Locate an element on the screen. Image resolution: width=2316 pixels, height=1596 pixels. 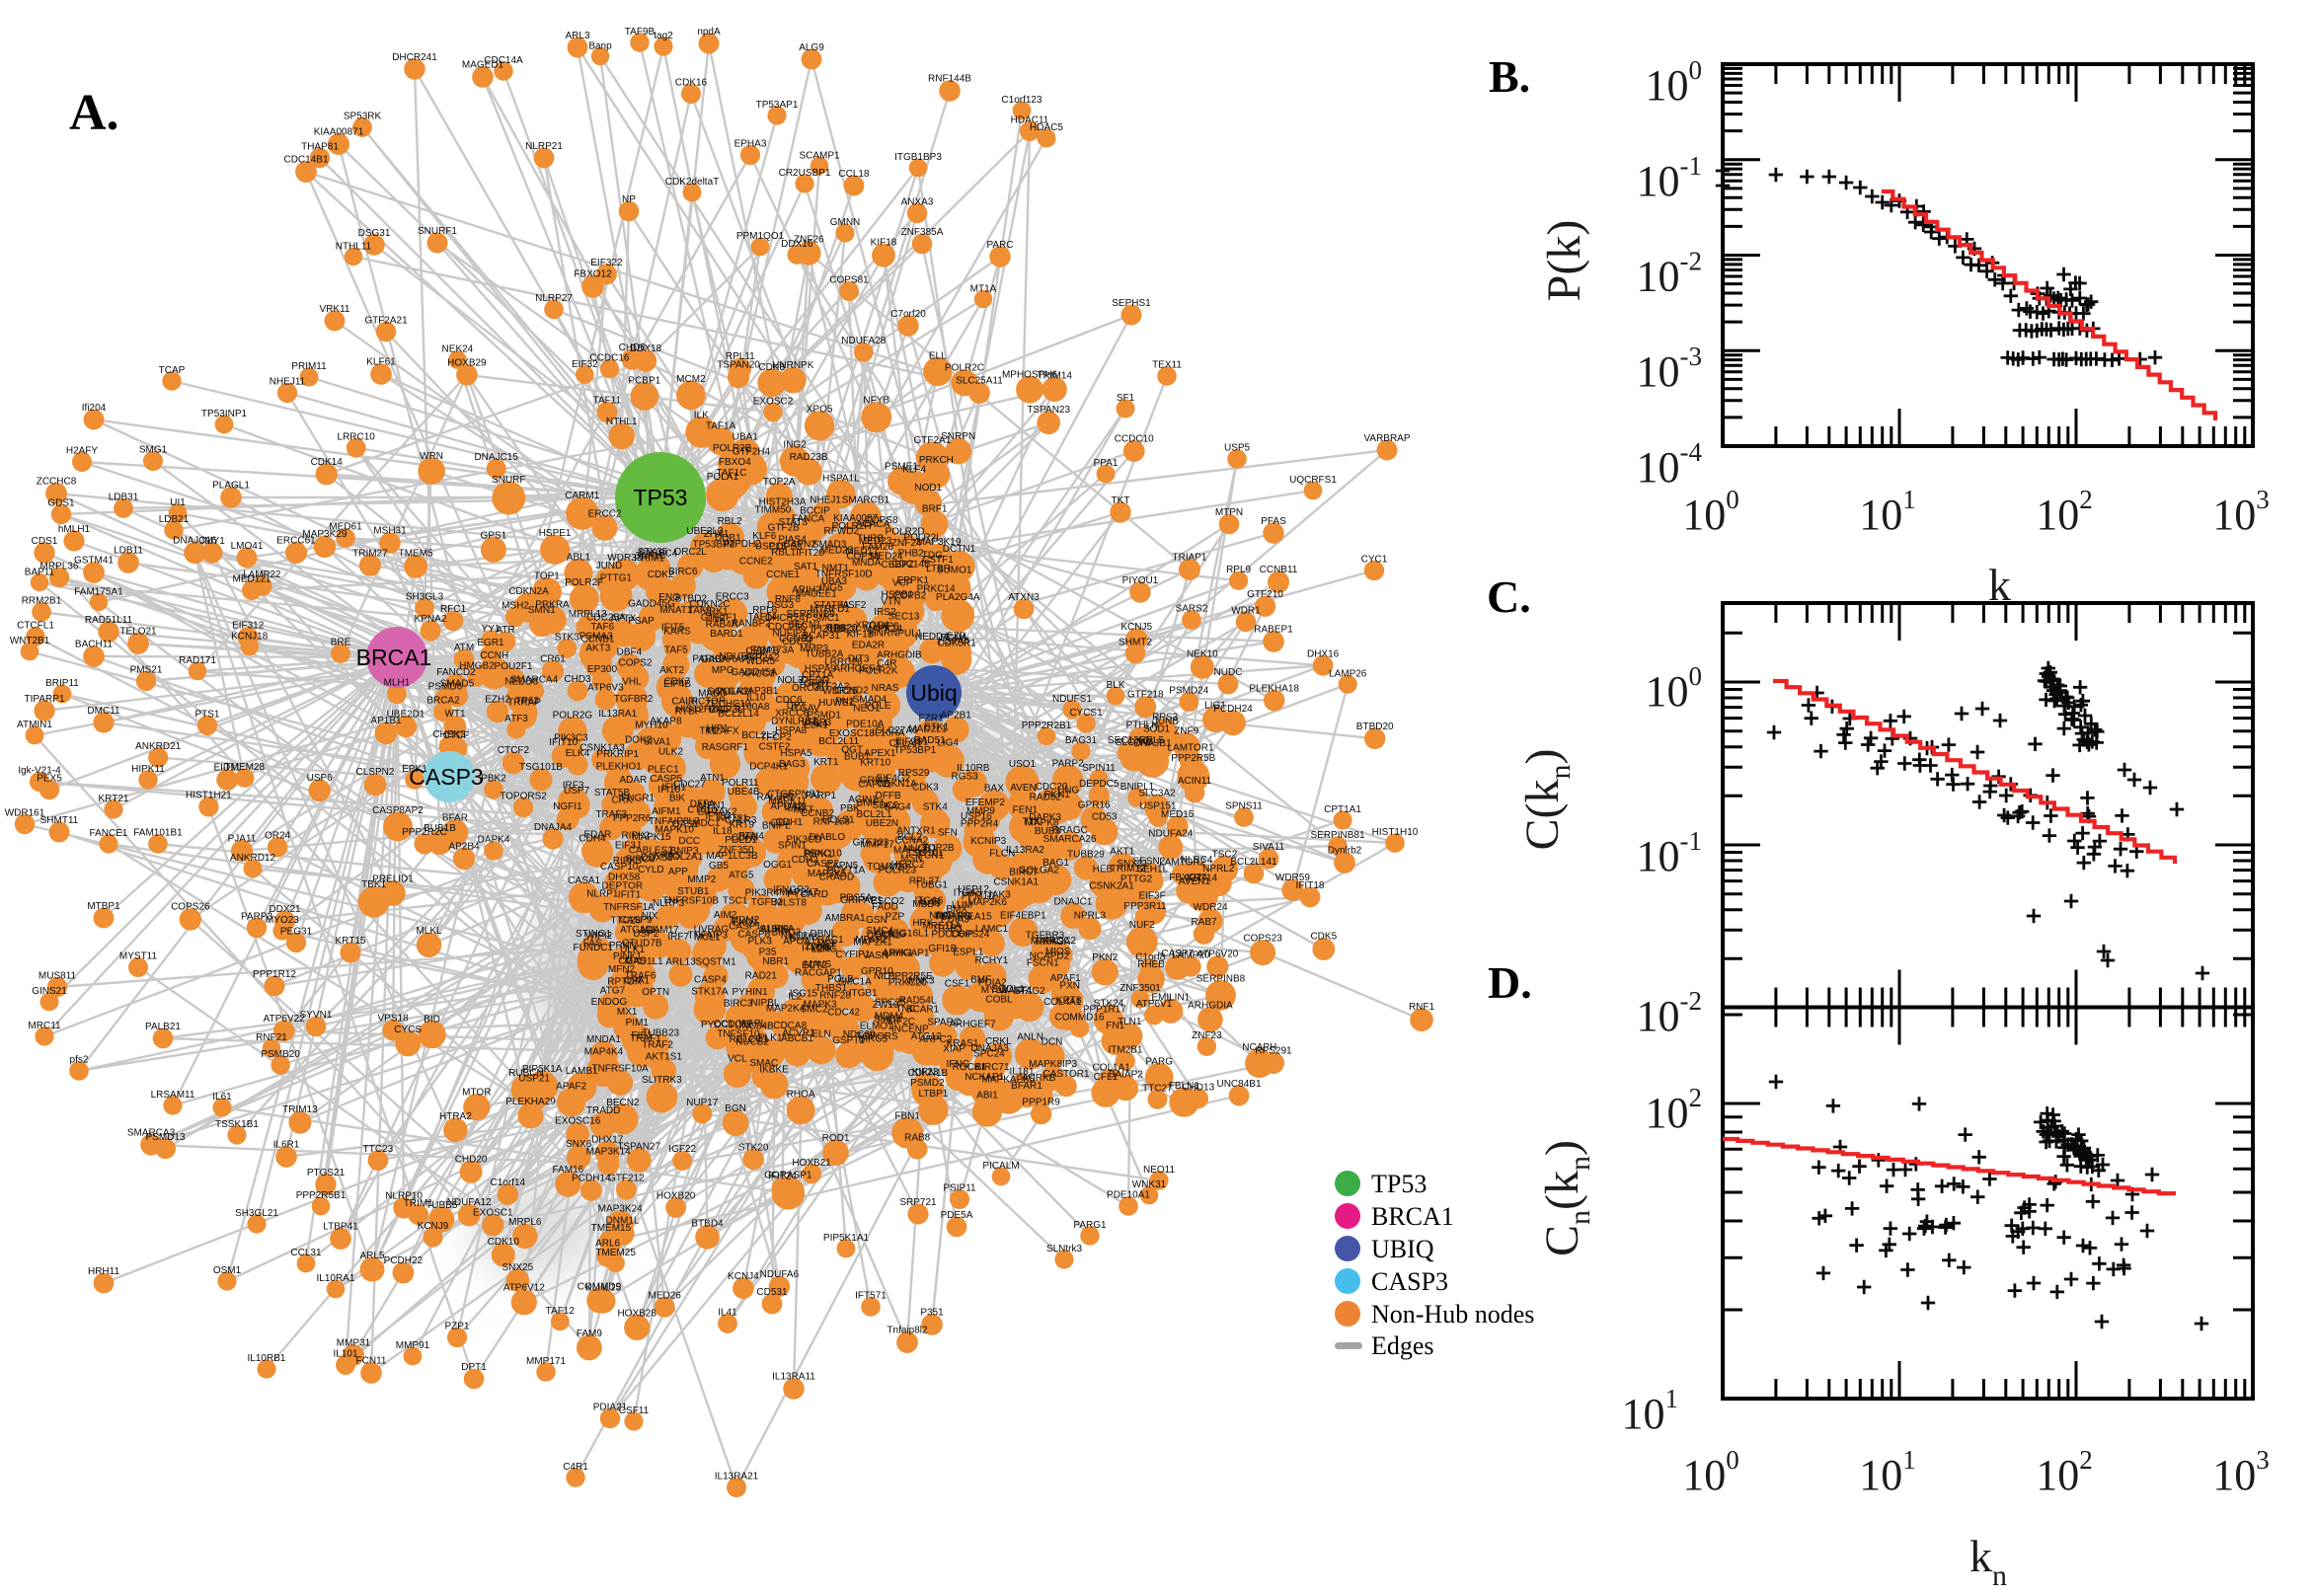
svg-text: BIRC2 is located at coordinates (787, 932).